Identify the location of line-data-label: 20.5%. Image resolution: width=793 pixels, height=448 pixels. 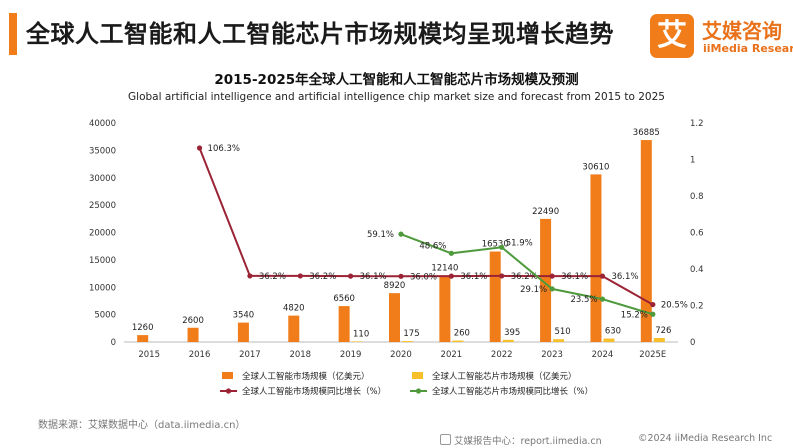
(674, 306).